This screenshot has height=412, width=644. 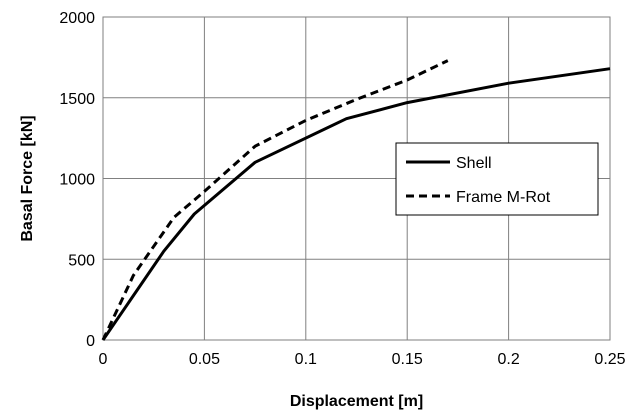 What do you see at coordinates (609, 359) in the screenshot?
I see `x-tick-label: 0.25` at bounding box center [609, 359].